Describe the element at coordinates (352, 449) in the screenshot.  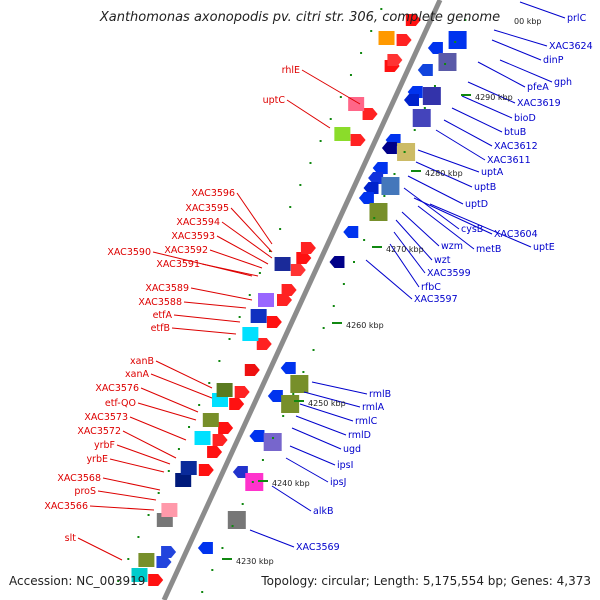
I see `gene-label-right: ugd` at that location.